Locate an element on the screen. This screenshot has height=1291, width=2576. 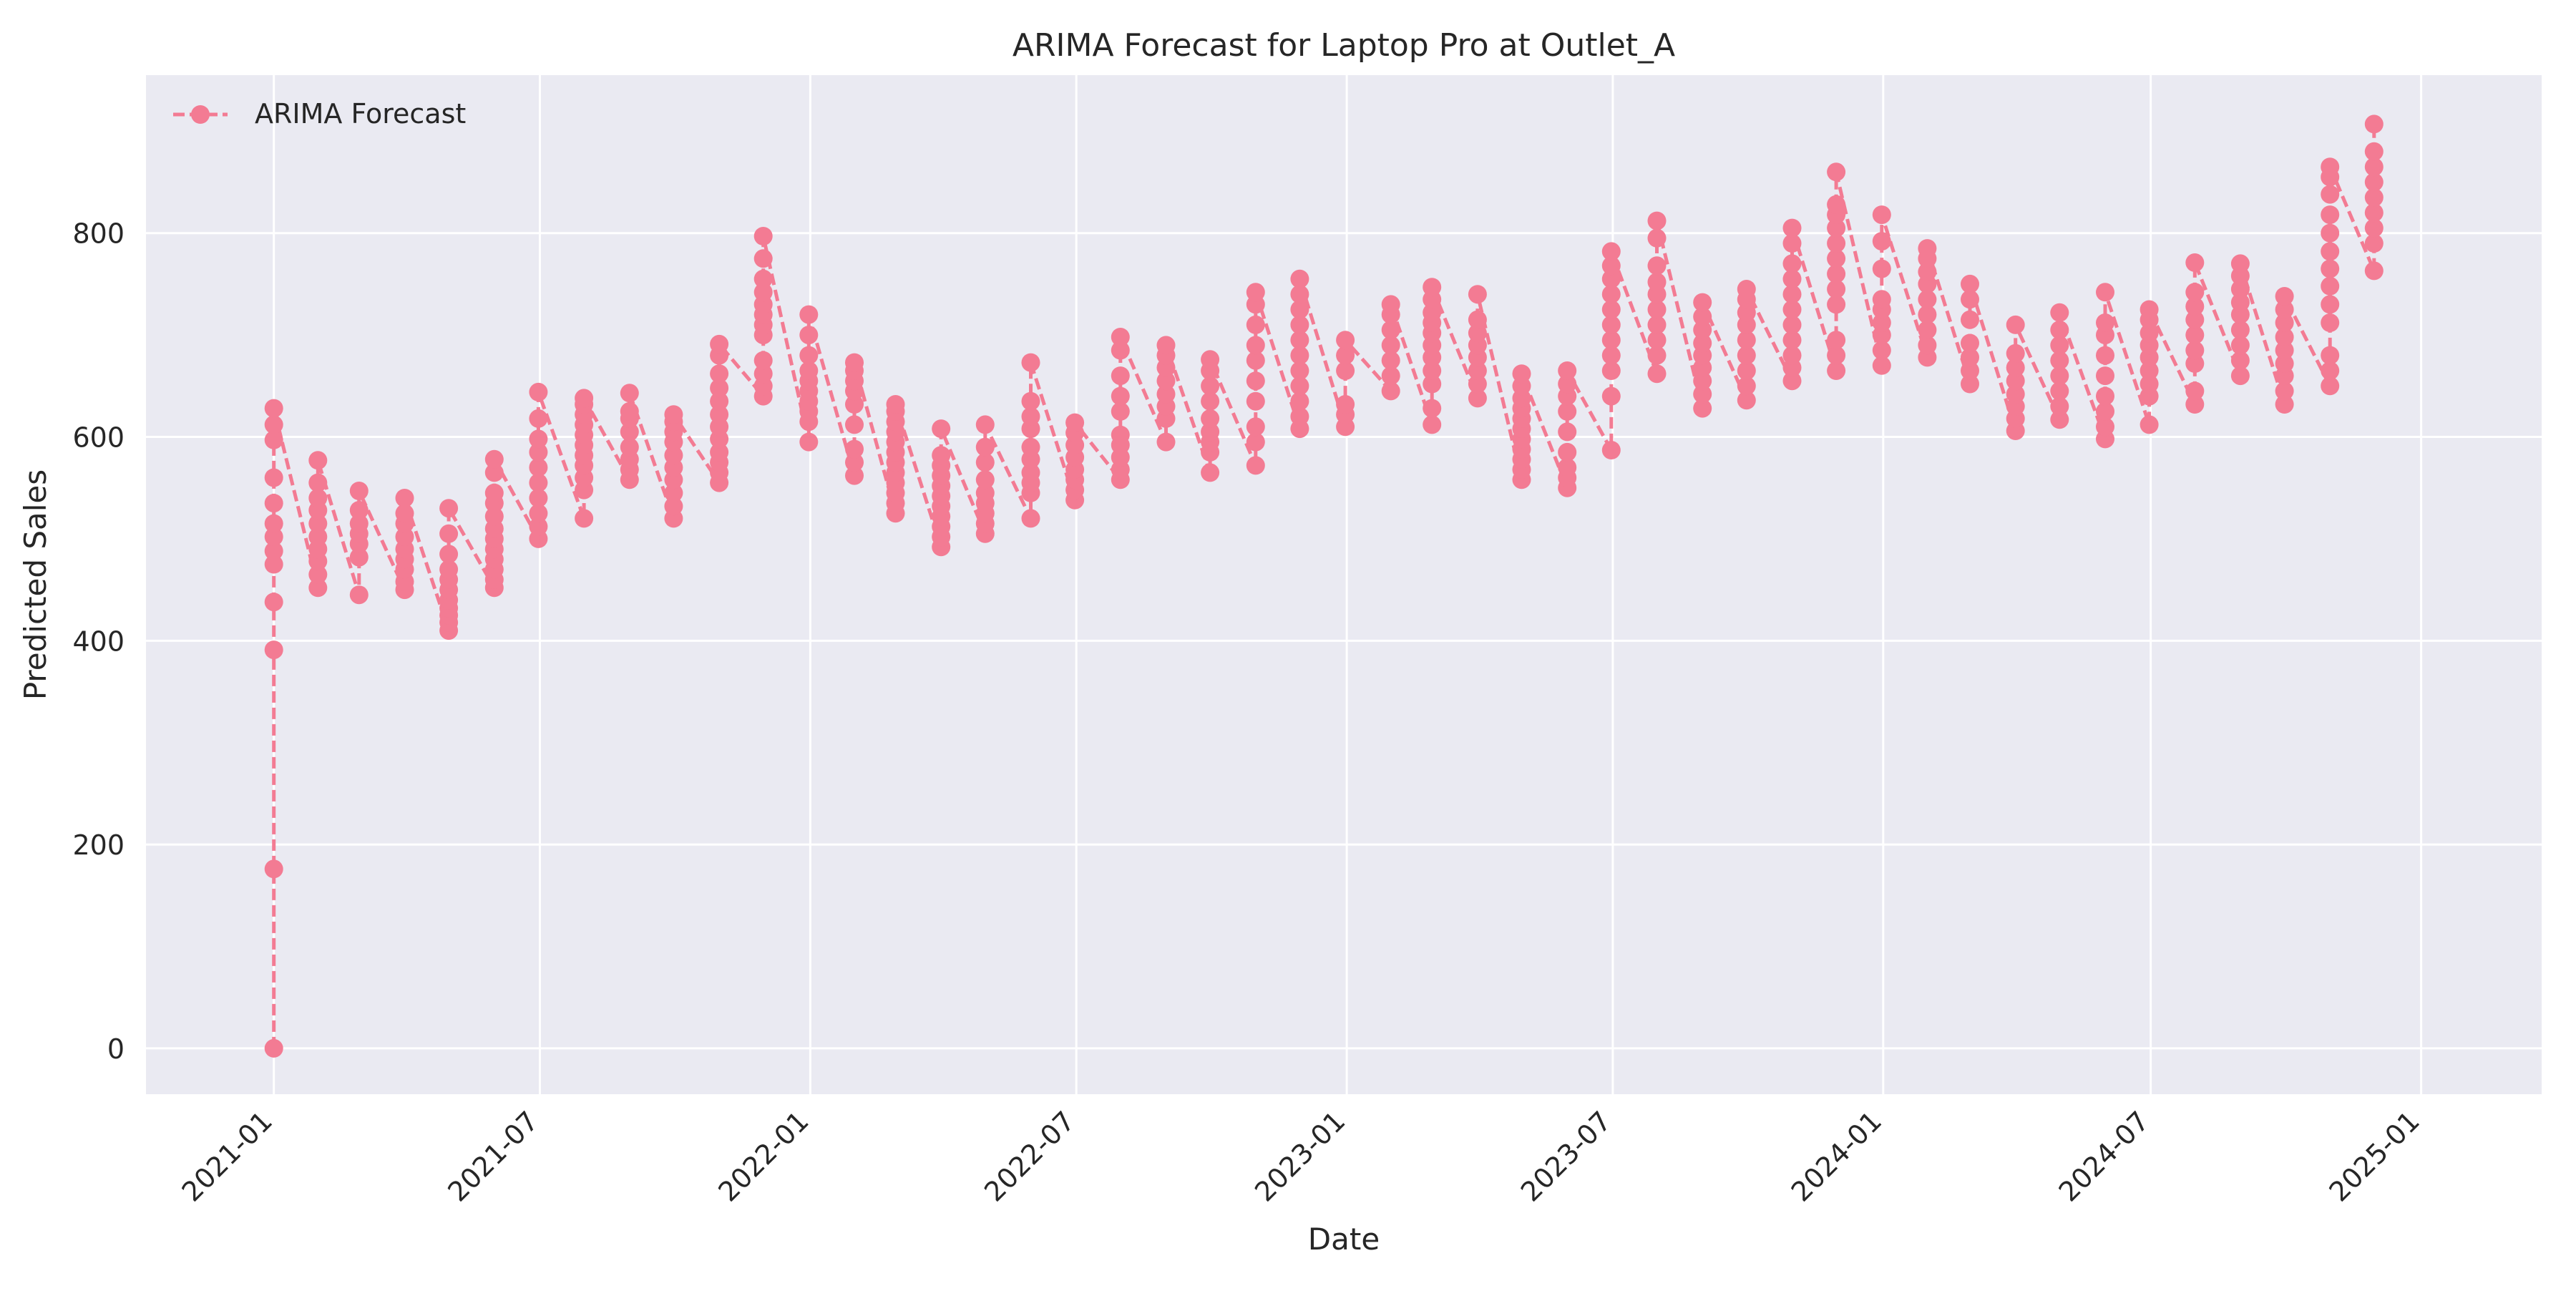
legend: ARIMA Forecast is located at coordinates (319, 114).